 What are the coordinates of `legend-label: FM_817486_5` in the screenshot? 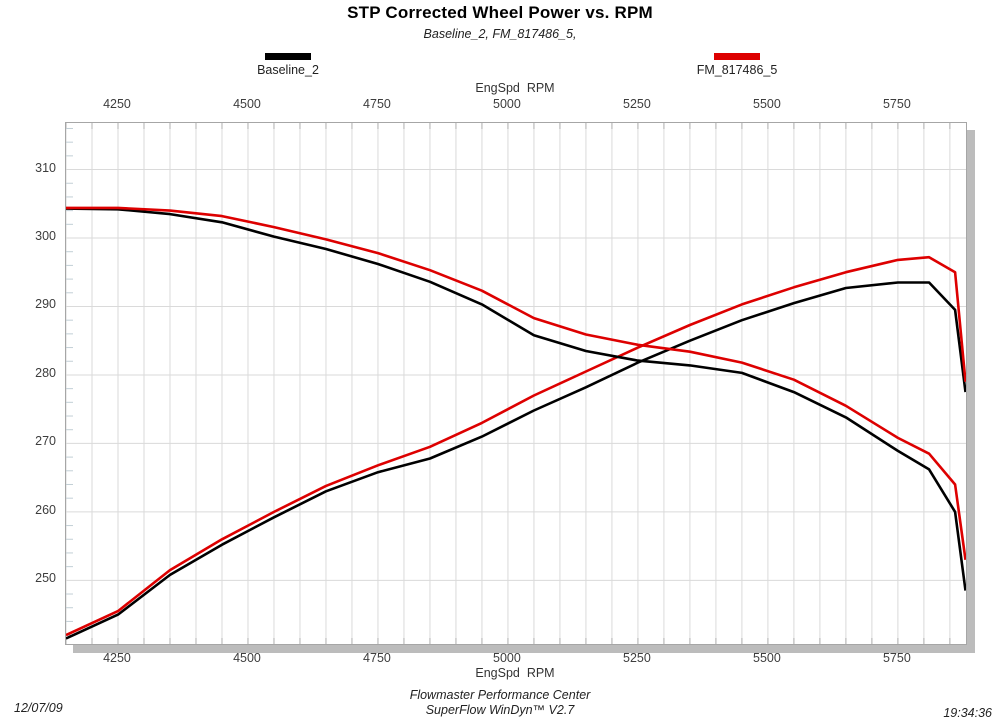 It's located at (737, 70).